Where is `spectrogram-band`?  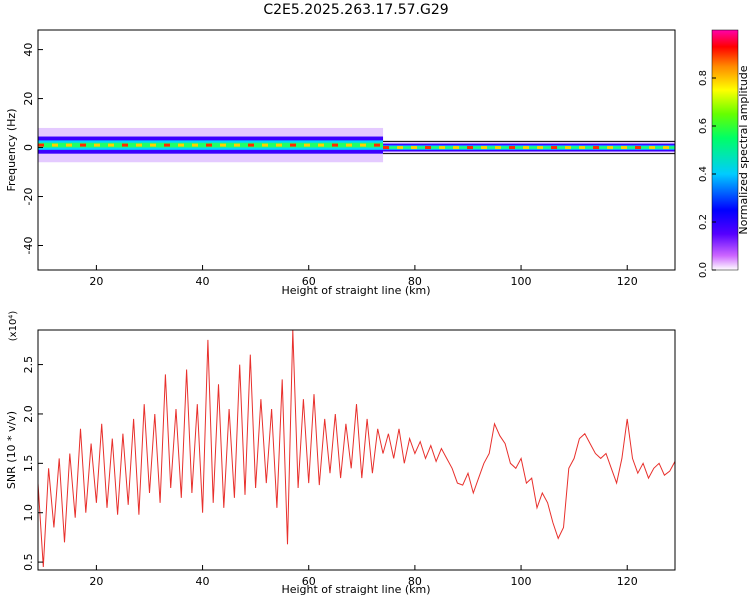
spectrogram-band is located at coordinates (356, 145).